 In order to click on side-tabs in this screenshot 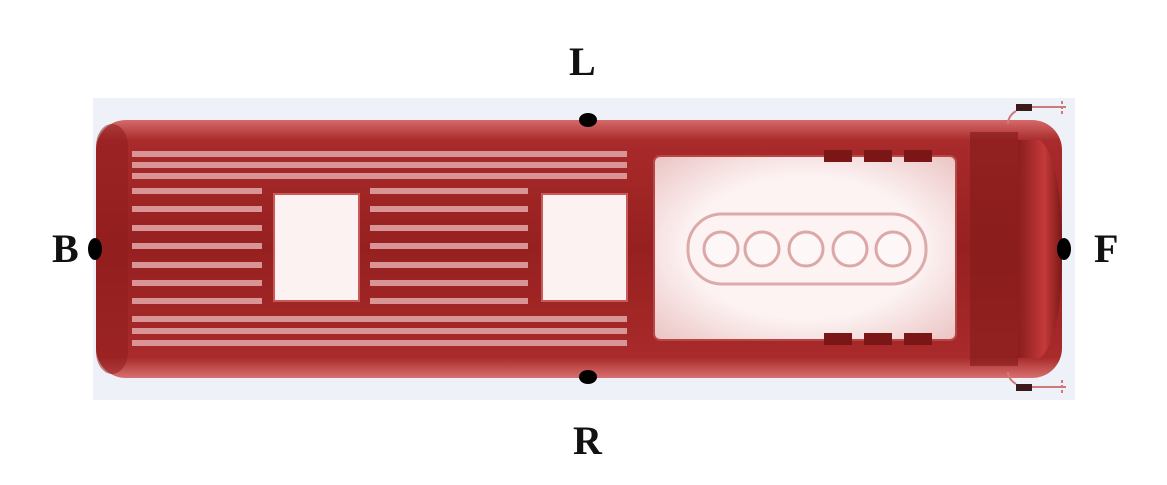, I will do `click(878, 247)`.